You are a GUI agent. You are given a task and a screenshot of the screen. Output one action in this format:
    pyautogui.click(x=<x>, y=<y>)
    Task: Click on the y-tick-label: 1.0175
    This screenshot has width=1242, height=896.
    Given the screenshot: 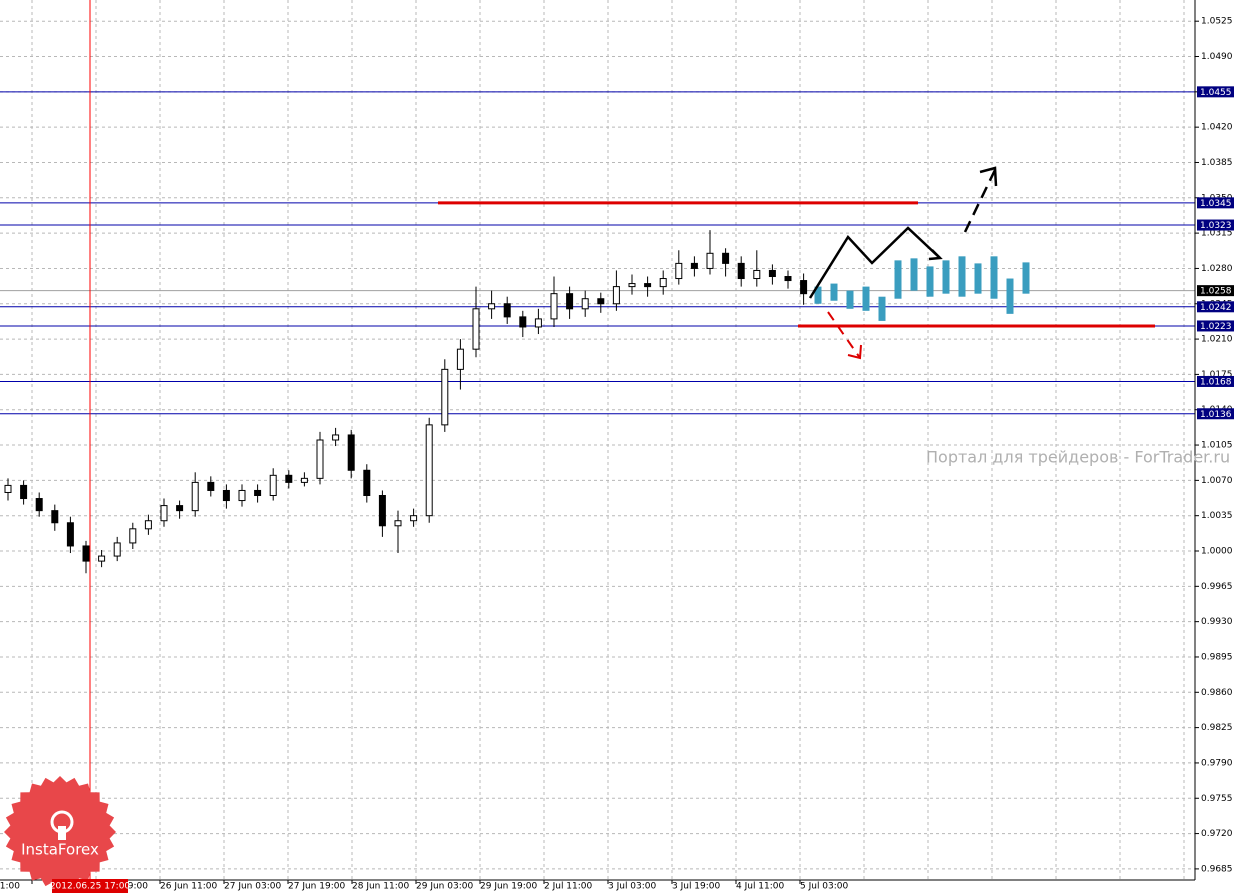 What is the action you would take?
    pyautogui.click(x=1217, y=375)
    